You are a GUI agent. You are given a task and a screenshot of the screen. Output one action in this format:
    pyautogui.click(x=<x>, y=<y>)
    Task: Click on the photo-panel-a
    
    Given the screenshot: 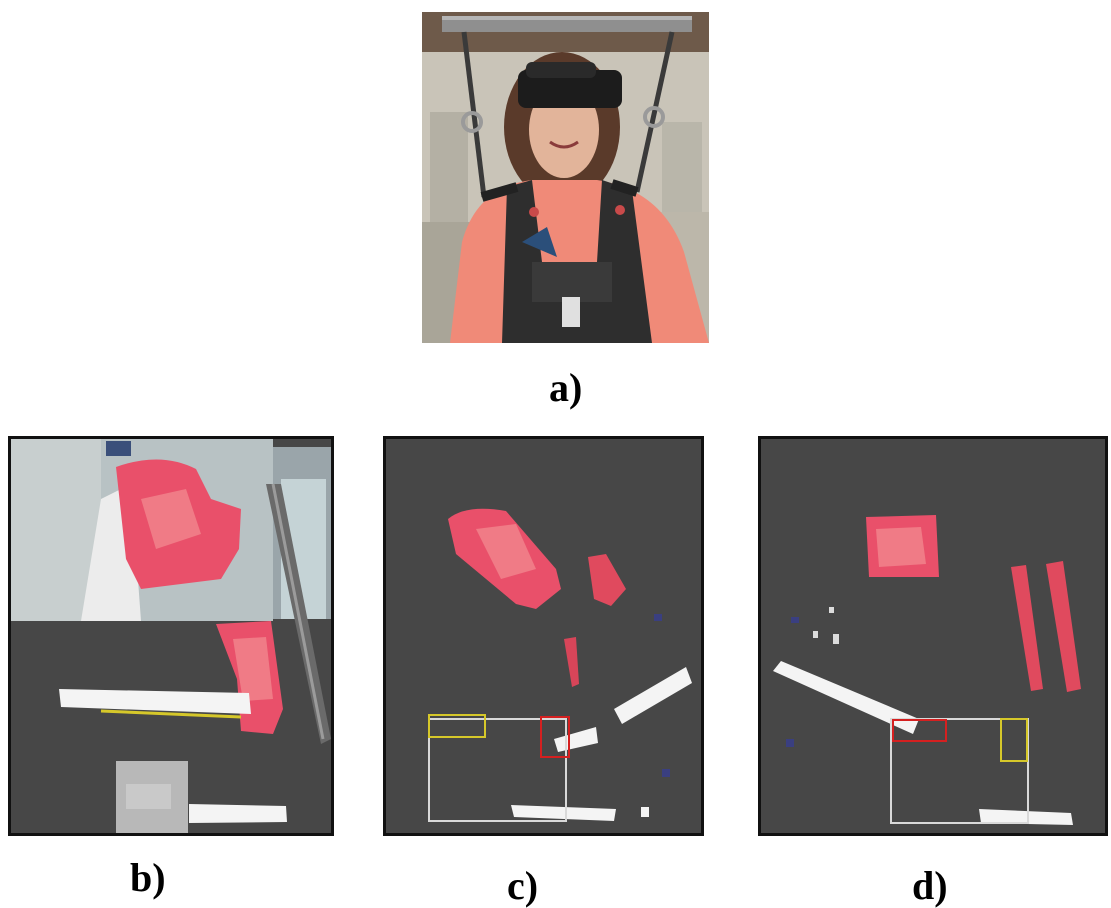 What is the action you would take?
    pyautogui.click(x=565, y=177)
    